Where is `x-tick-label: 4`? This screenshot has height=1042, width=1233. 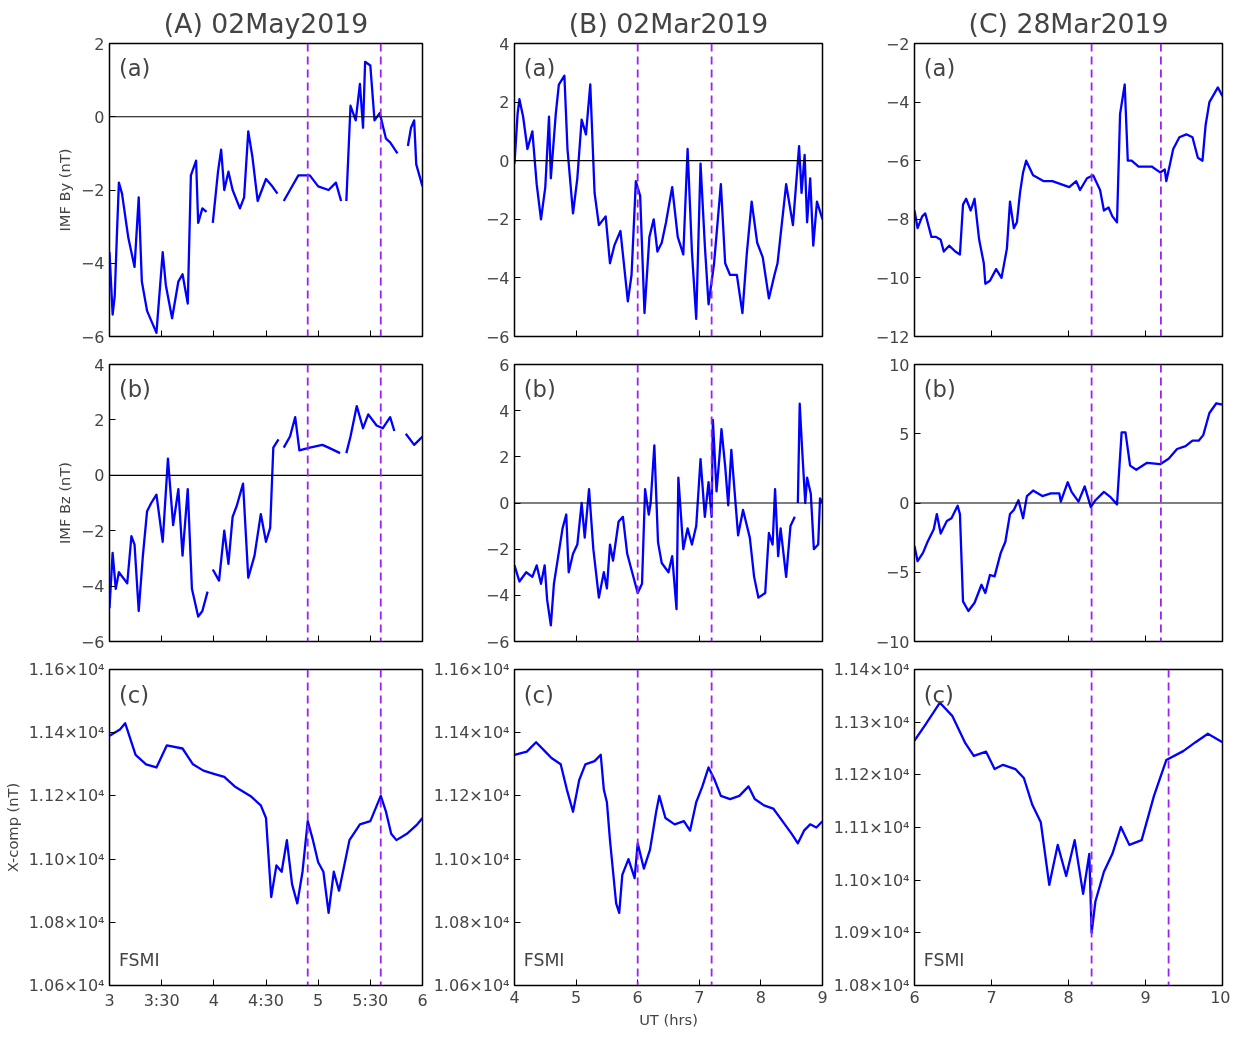 x-tick-label: 4 is located at coordinates (213, 1000).